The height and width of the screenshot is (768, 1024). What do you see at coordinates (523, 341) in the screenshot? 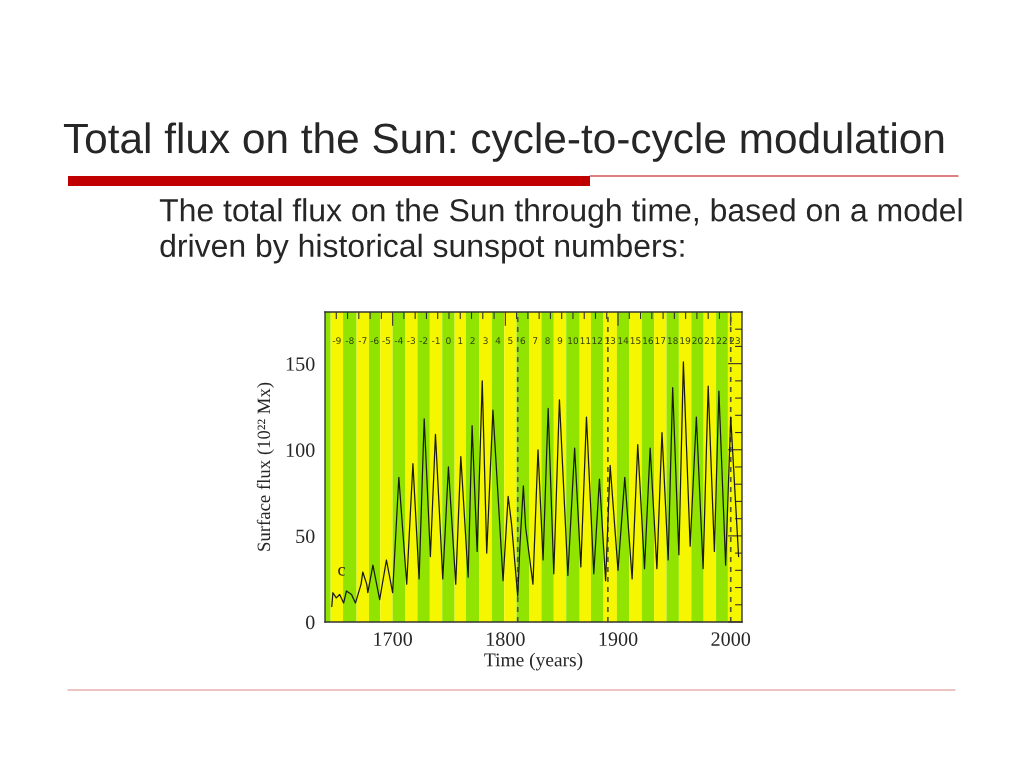
I see `band-label: 6` at bounding box center [523, 341].